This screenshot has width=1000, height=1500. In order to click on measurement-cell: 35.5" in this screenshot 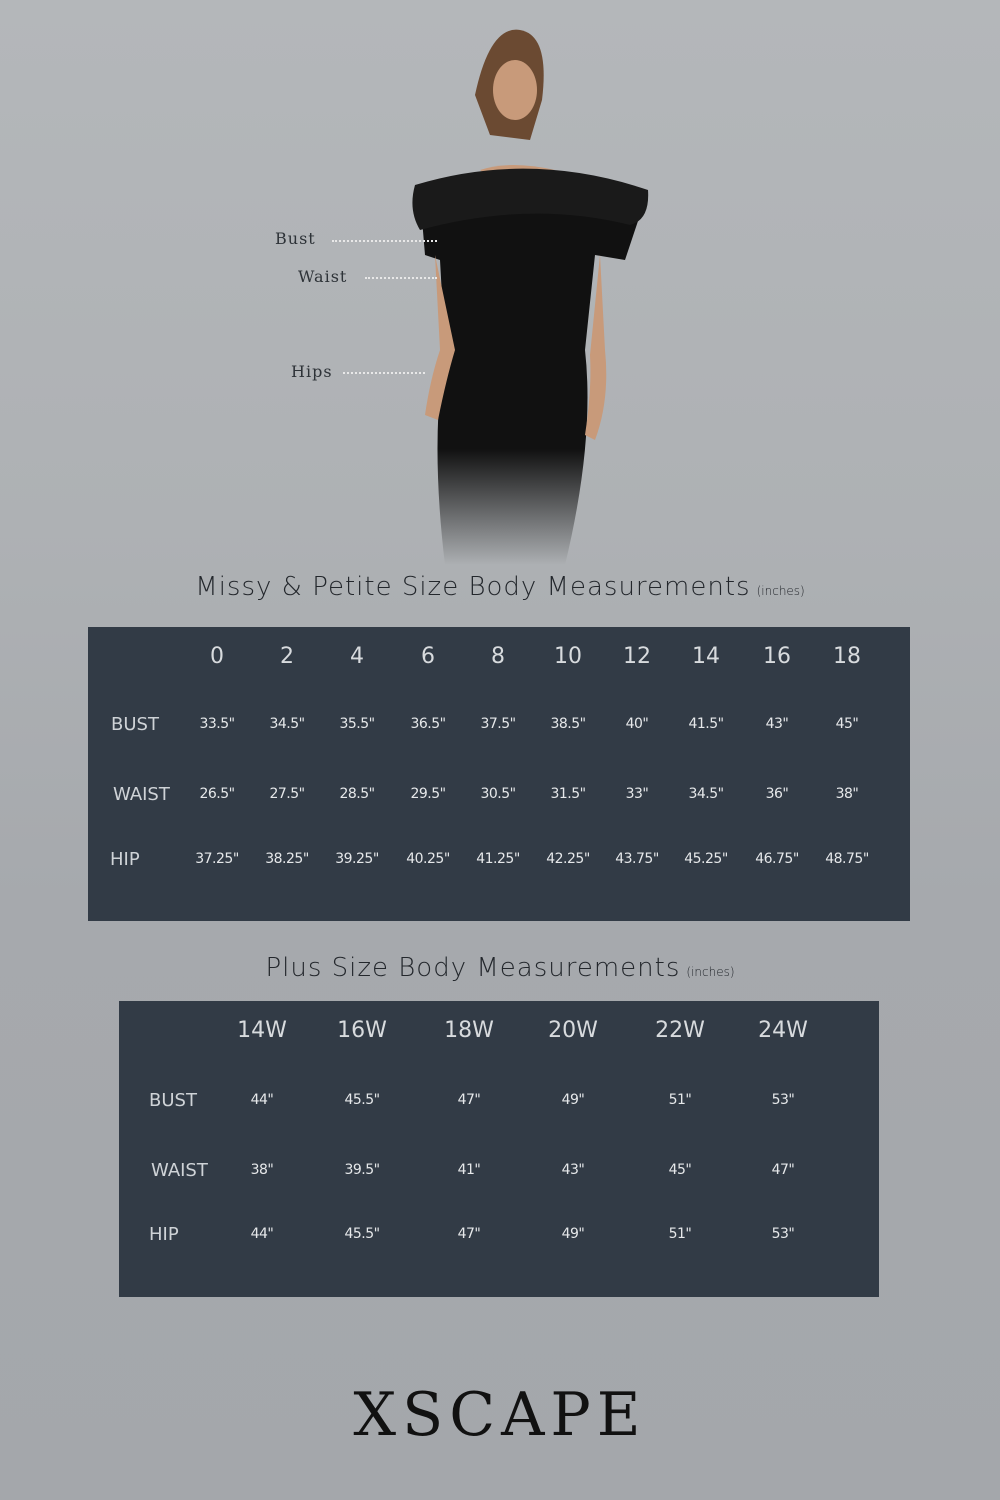, I will do `click(357, 724)`.